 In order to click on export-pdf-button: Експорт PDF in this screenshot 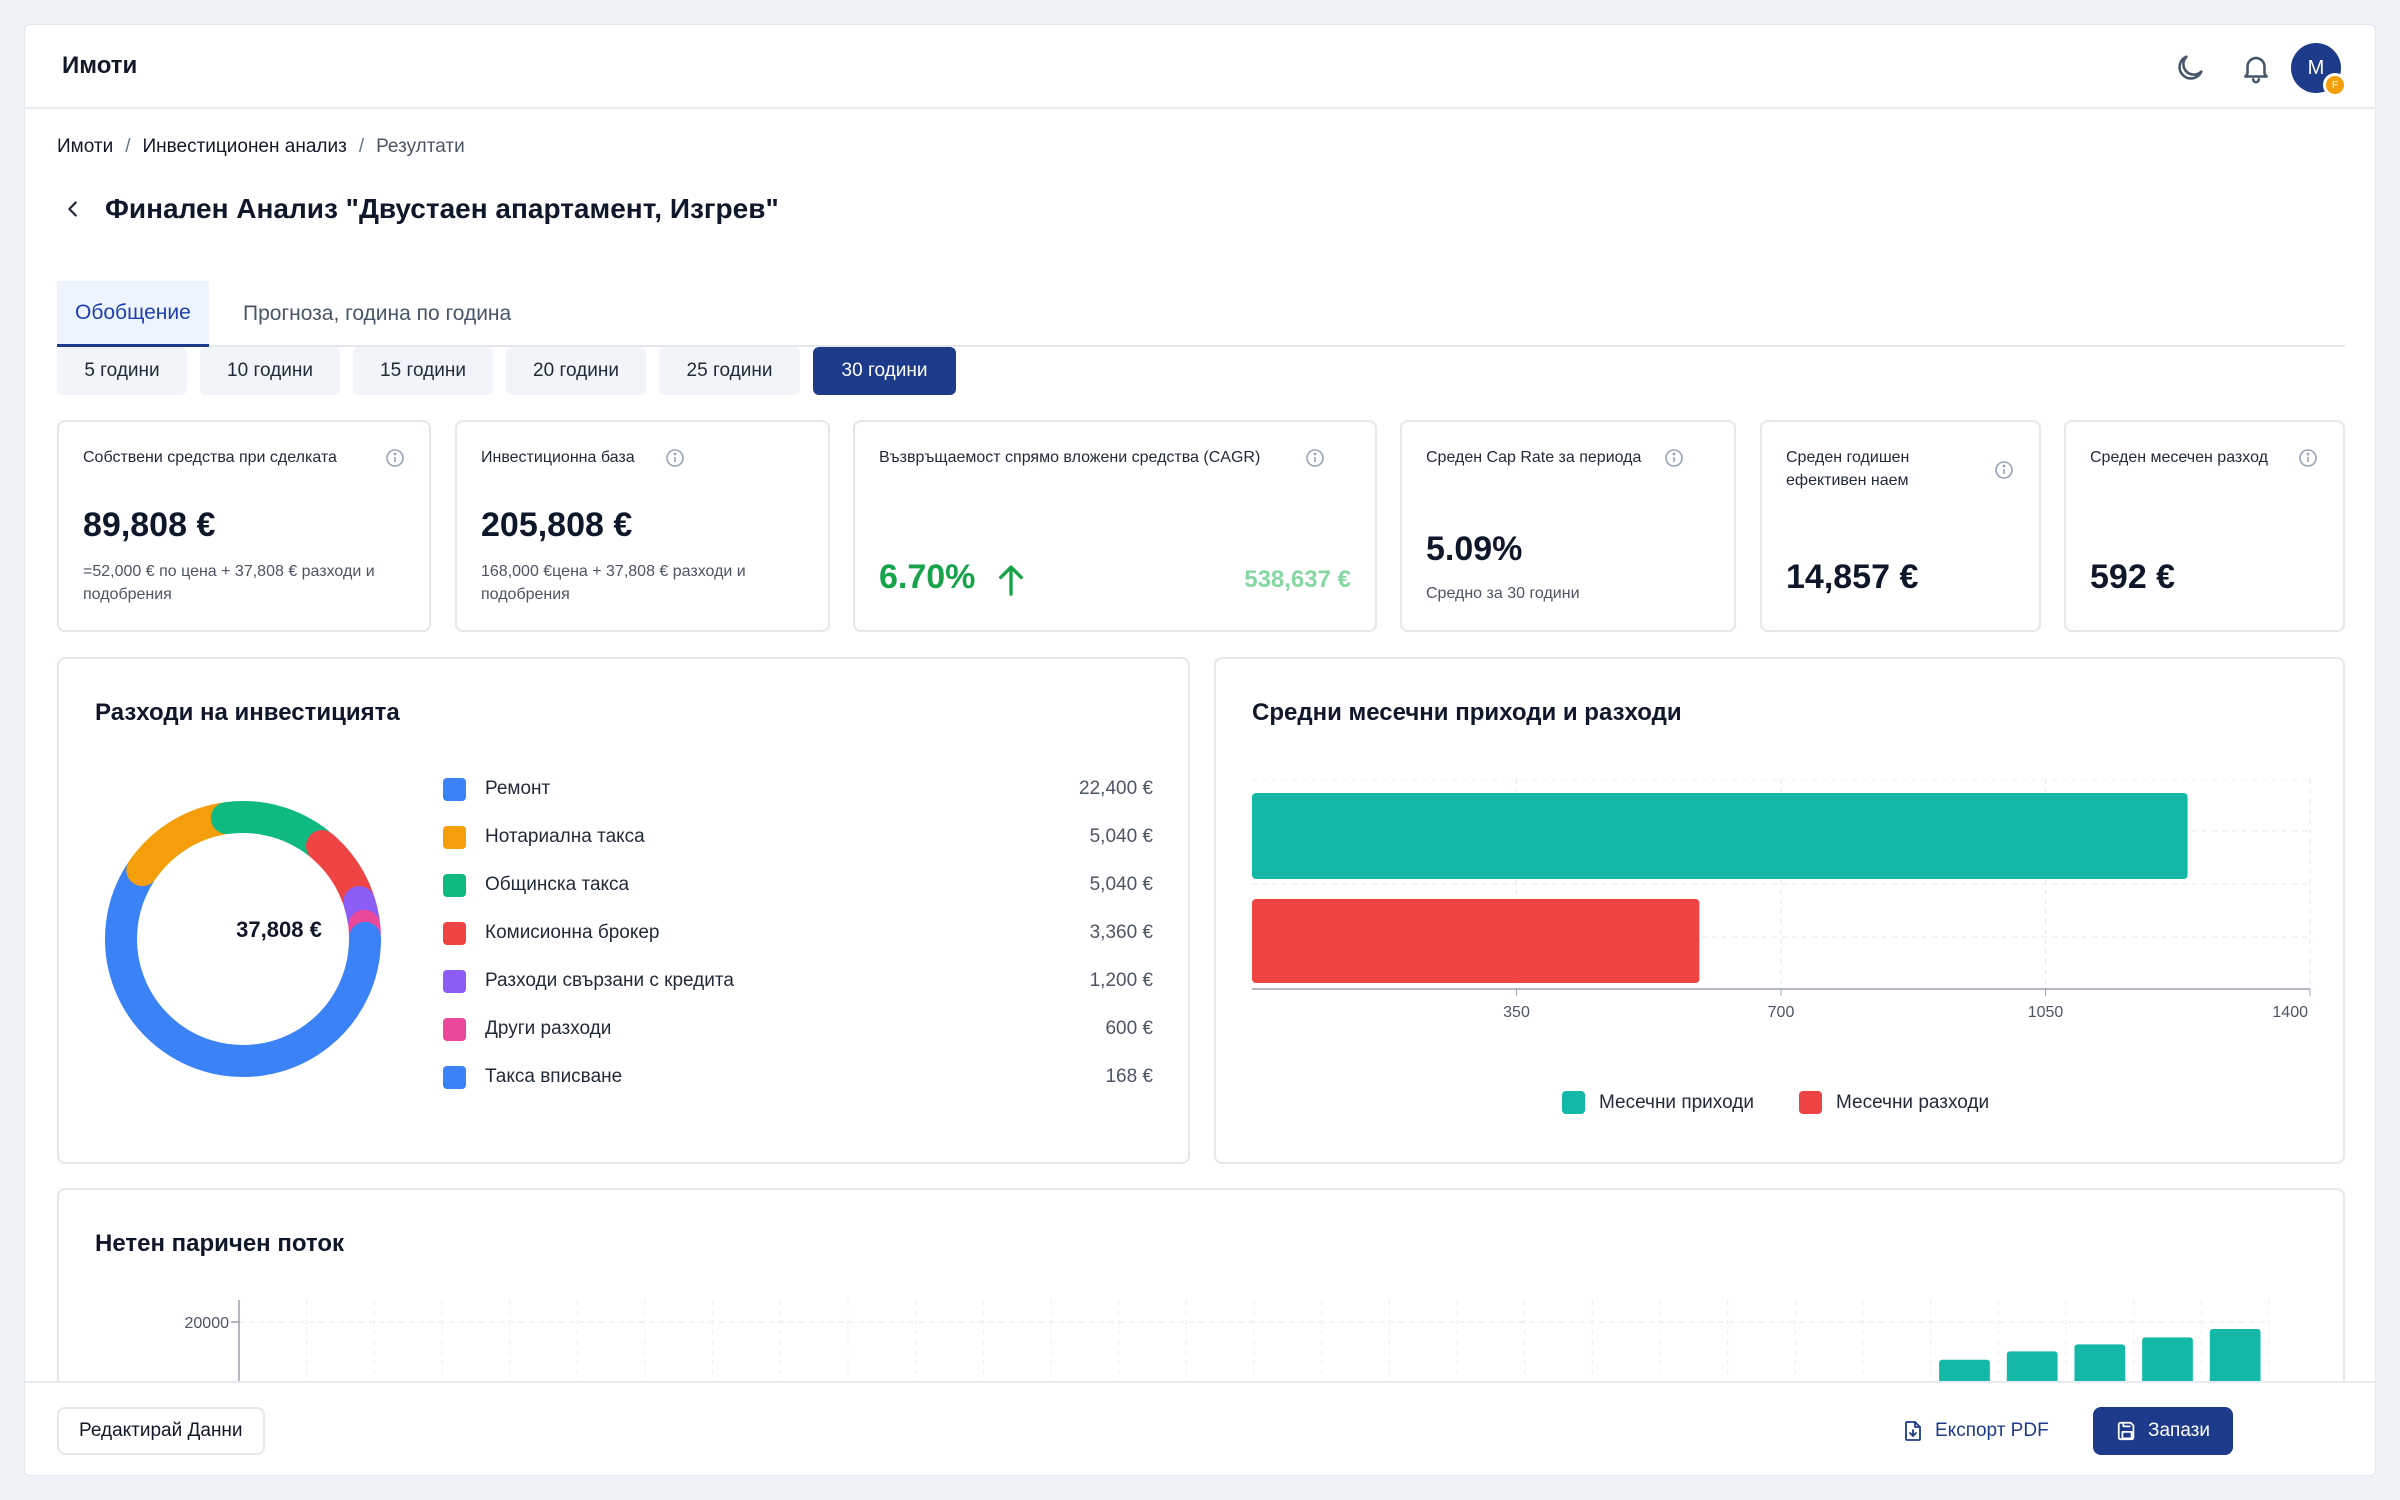, I will do `click(1975, 1431)`.